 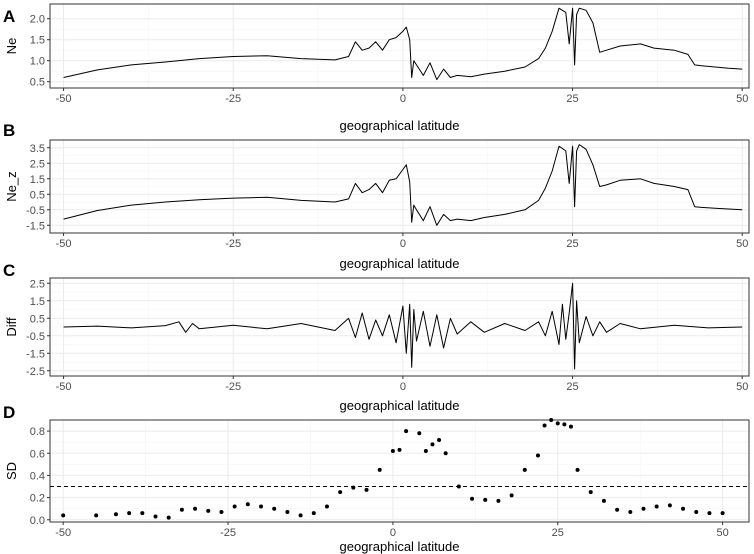 What do you see at coordinates (37, 454) in the screenshot?
I see `y-tick-label: 0.6` at bounding box center [37, 454].